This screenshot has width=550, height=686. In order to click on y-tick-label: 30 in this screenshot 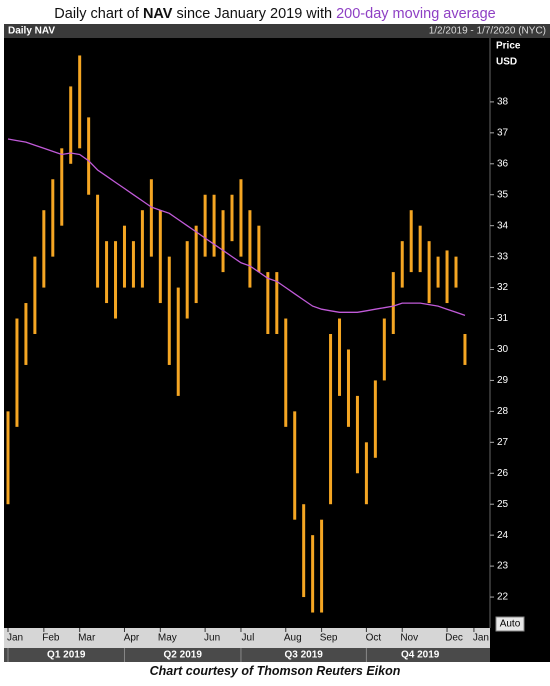, I will do `click(503, 349)`.